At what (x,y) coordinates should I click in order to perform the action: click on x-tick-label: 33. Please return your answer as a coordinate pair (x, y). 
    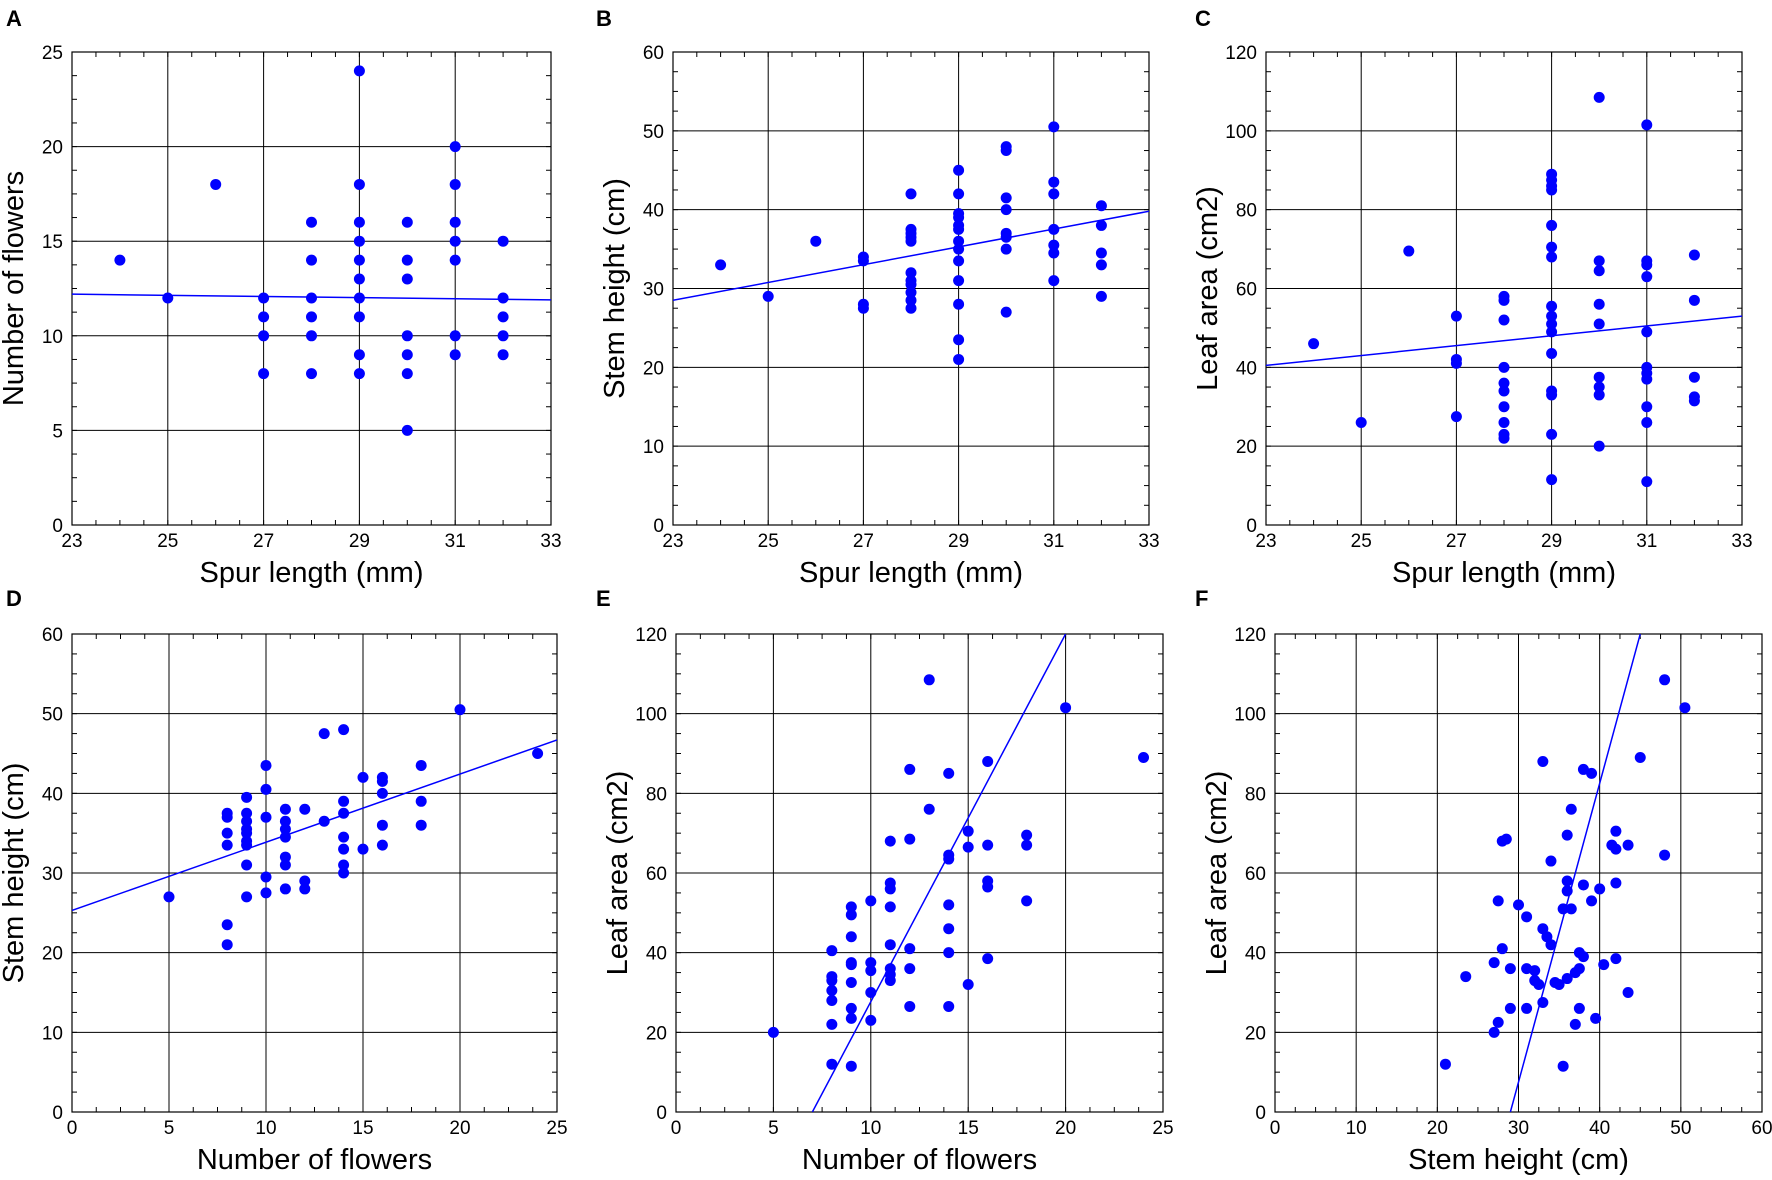
    Looking at the image, I should click on (1148, 541).